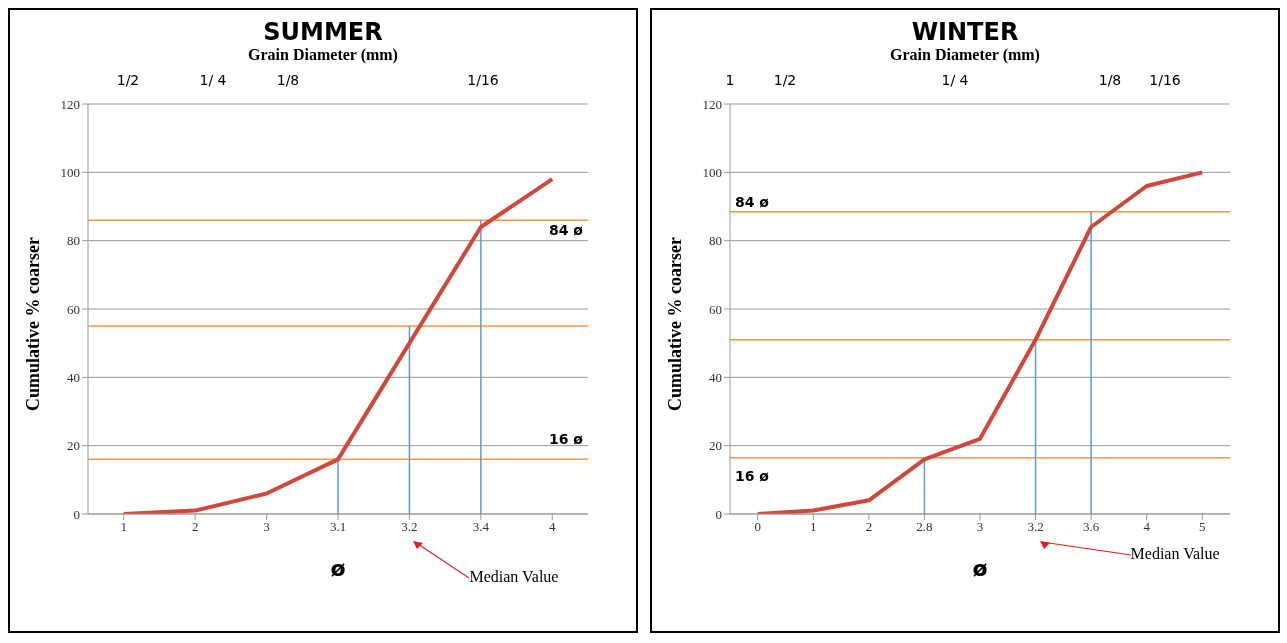  What do you see at coordinates (481, 527) in the screenshot?
I see `x-tick-label: 3.4` at bounding box center [481, 527].